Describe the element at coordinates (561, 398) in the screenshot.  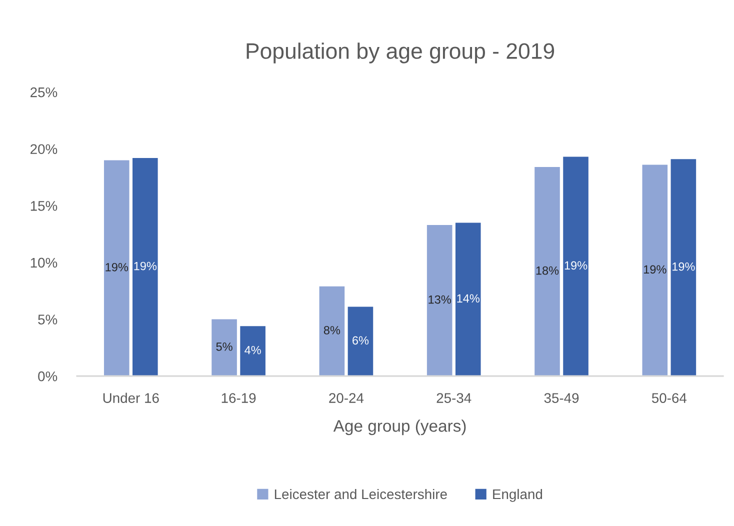
I see `x-tick-label: 35-49` at that location.